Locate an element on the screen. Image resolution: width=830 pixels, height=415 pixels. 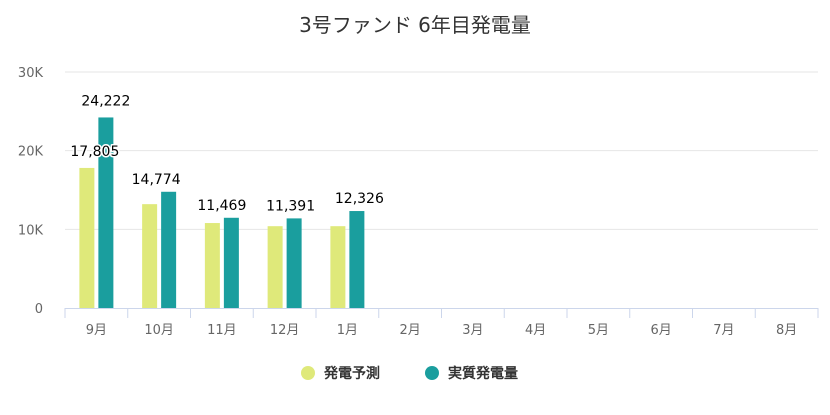
legend-item-actual: 実質発電量 is located at coordinates (471, 373).